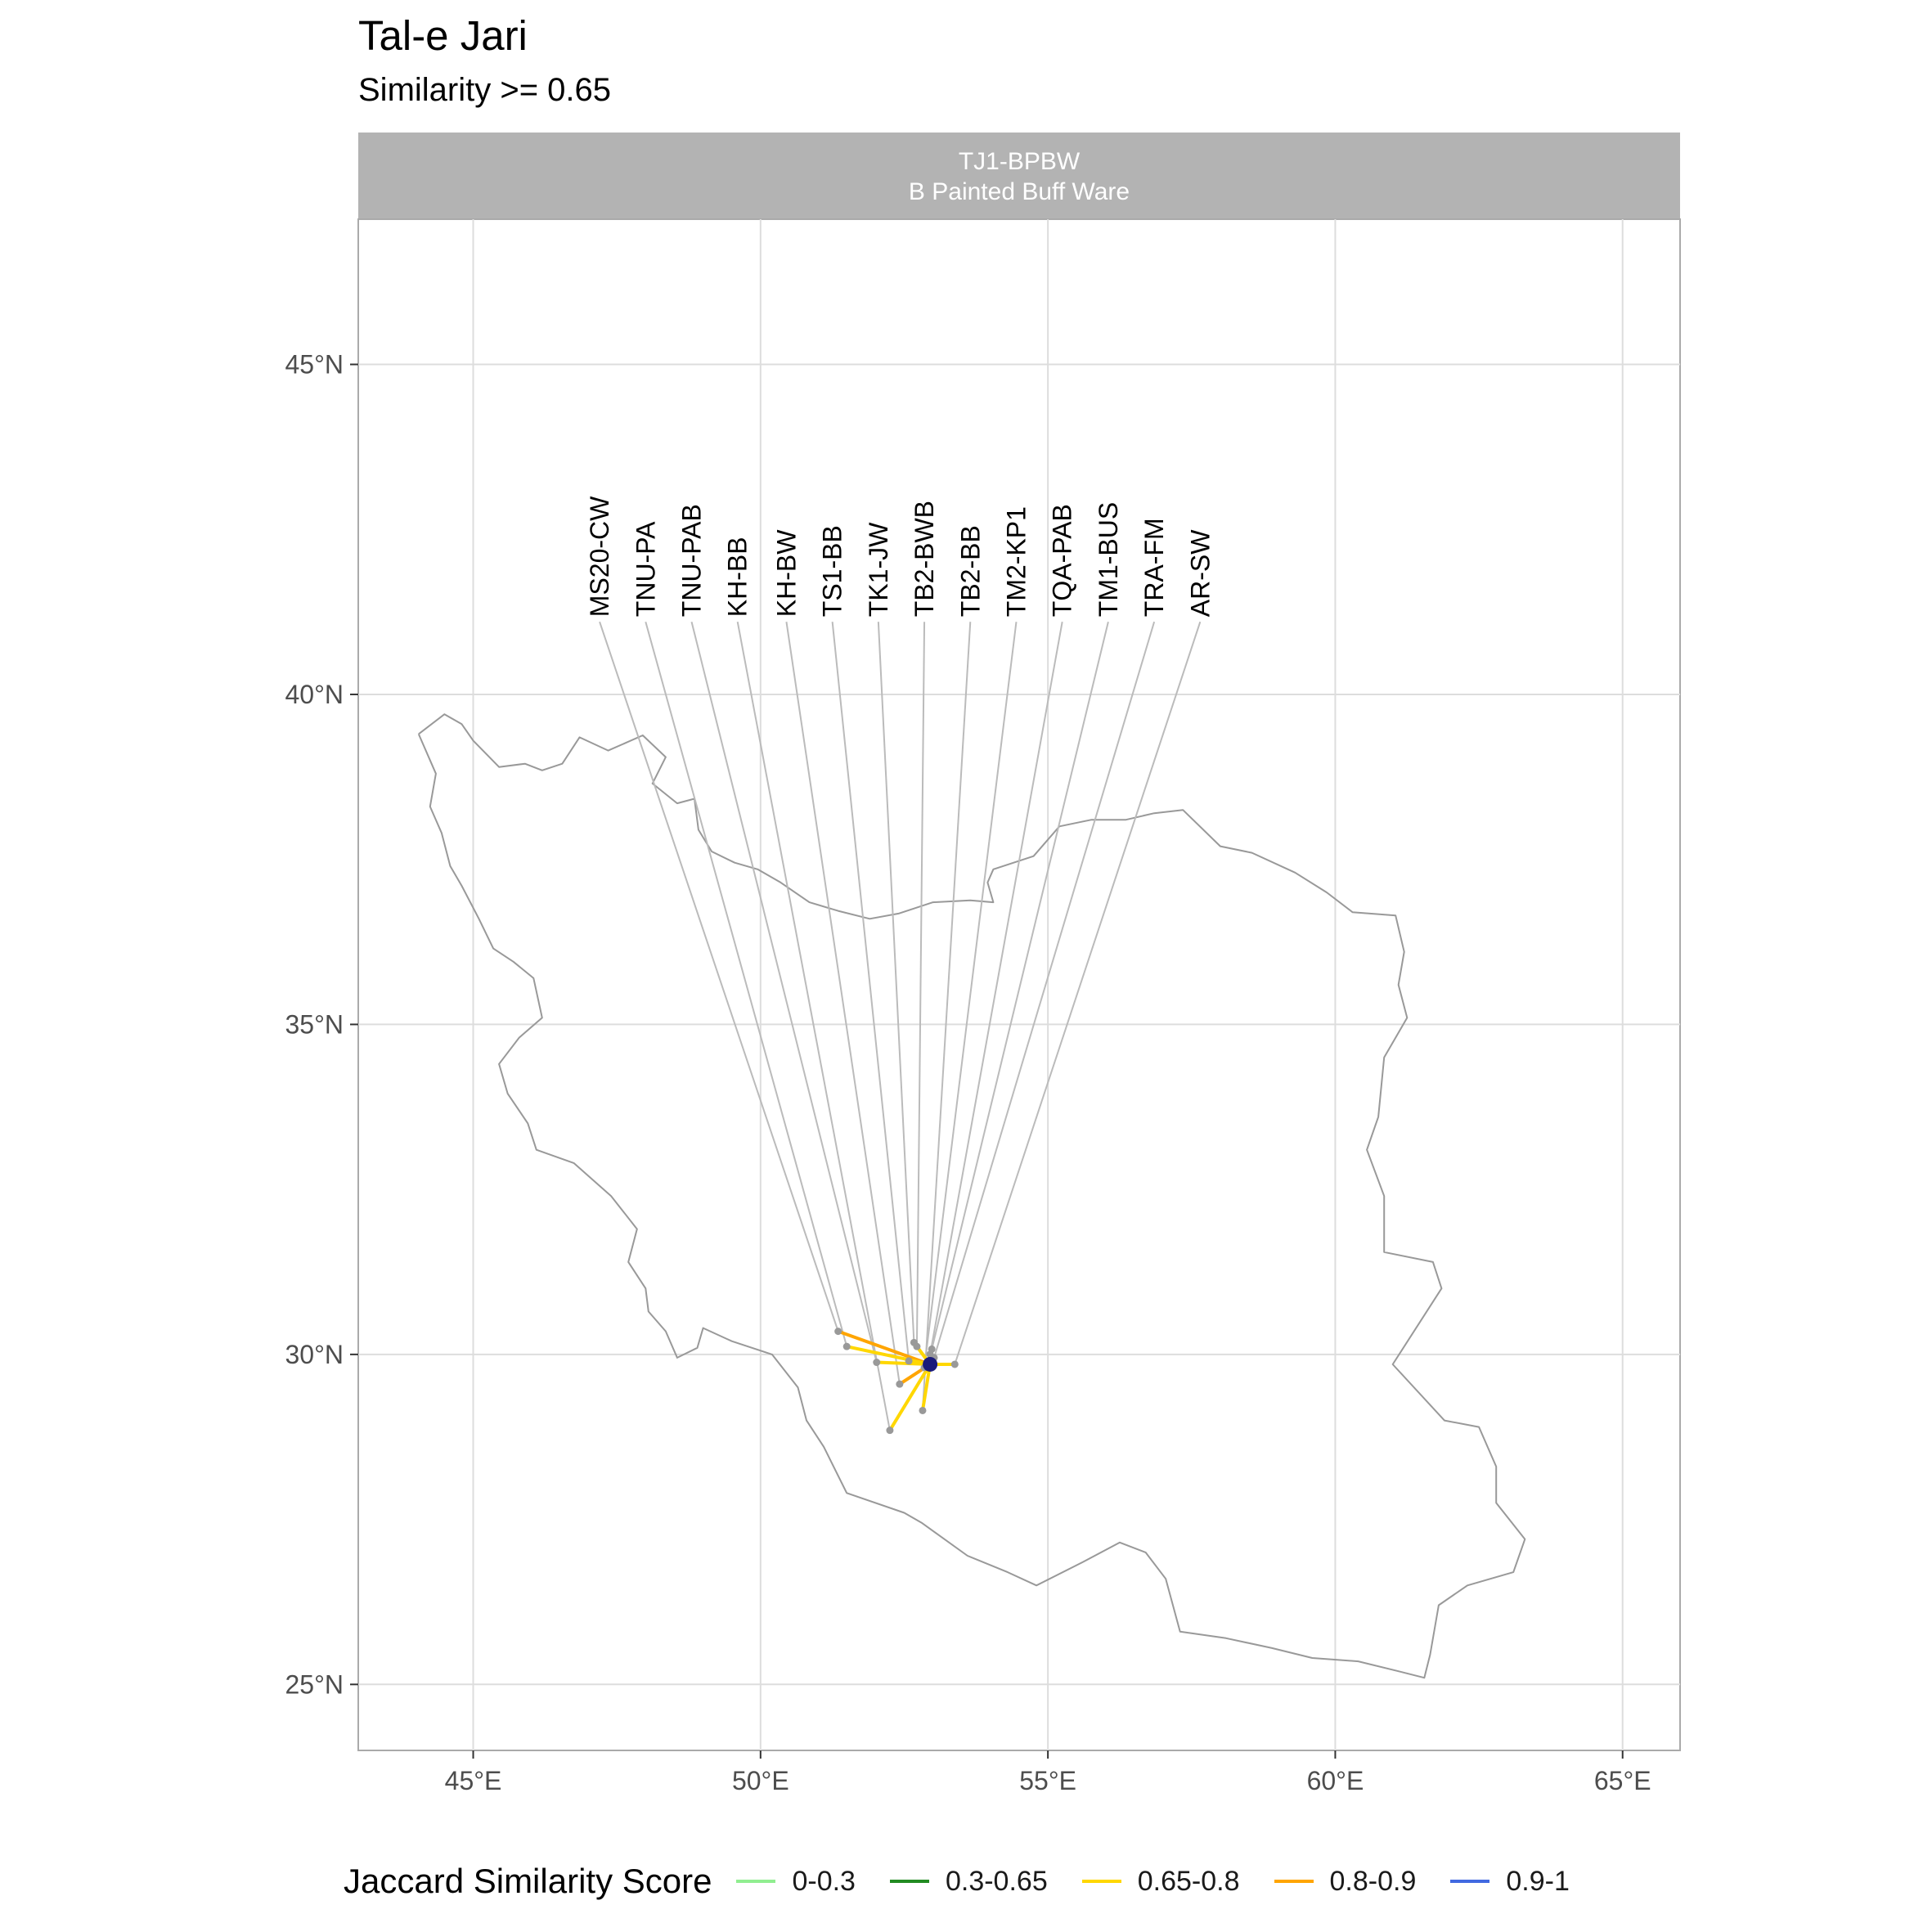 Image resolution: width=1932 pixels, height=1932 pixels. I want to click on map-subtitle: Similarity >= 0.65, so click(485, 90).